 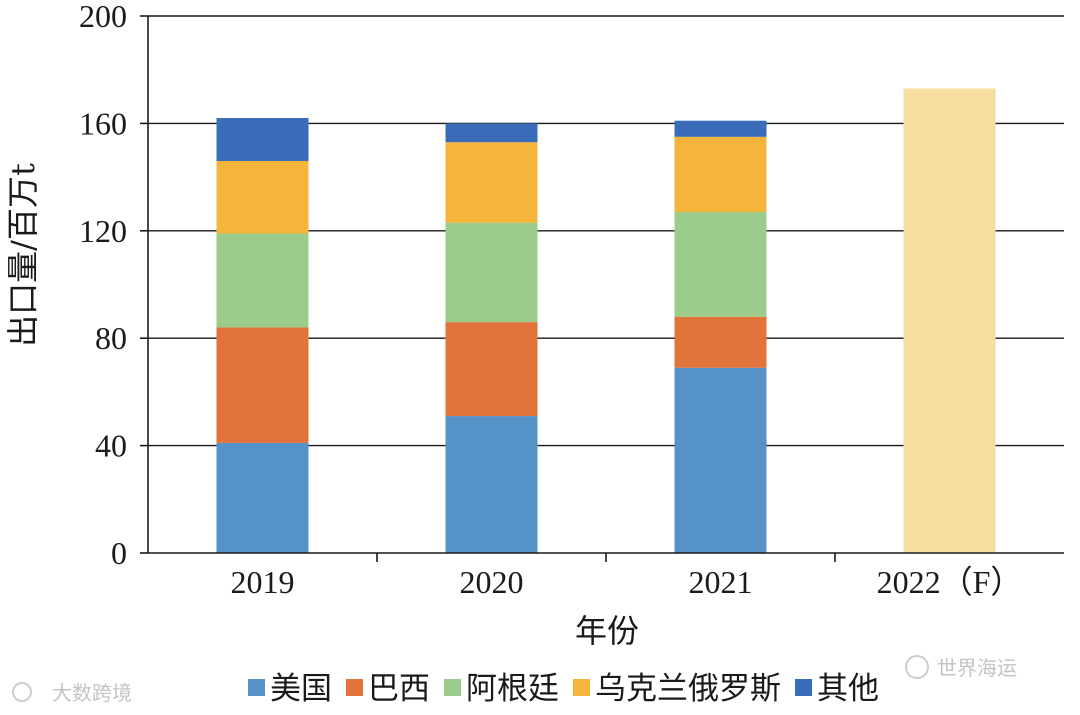 What do you see at coordinates (301, 689) in the screenshot?
I see `legend-label: 美国` at bounding box center [301, 689].